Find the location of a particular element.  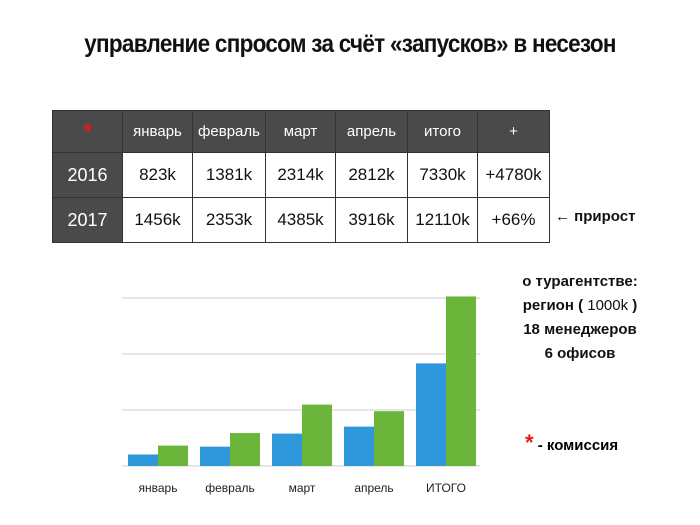

region-label: регион ( is located at coordinates (553, 305).